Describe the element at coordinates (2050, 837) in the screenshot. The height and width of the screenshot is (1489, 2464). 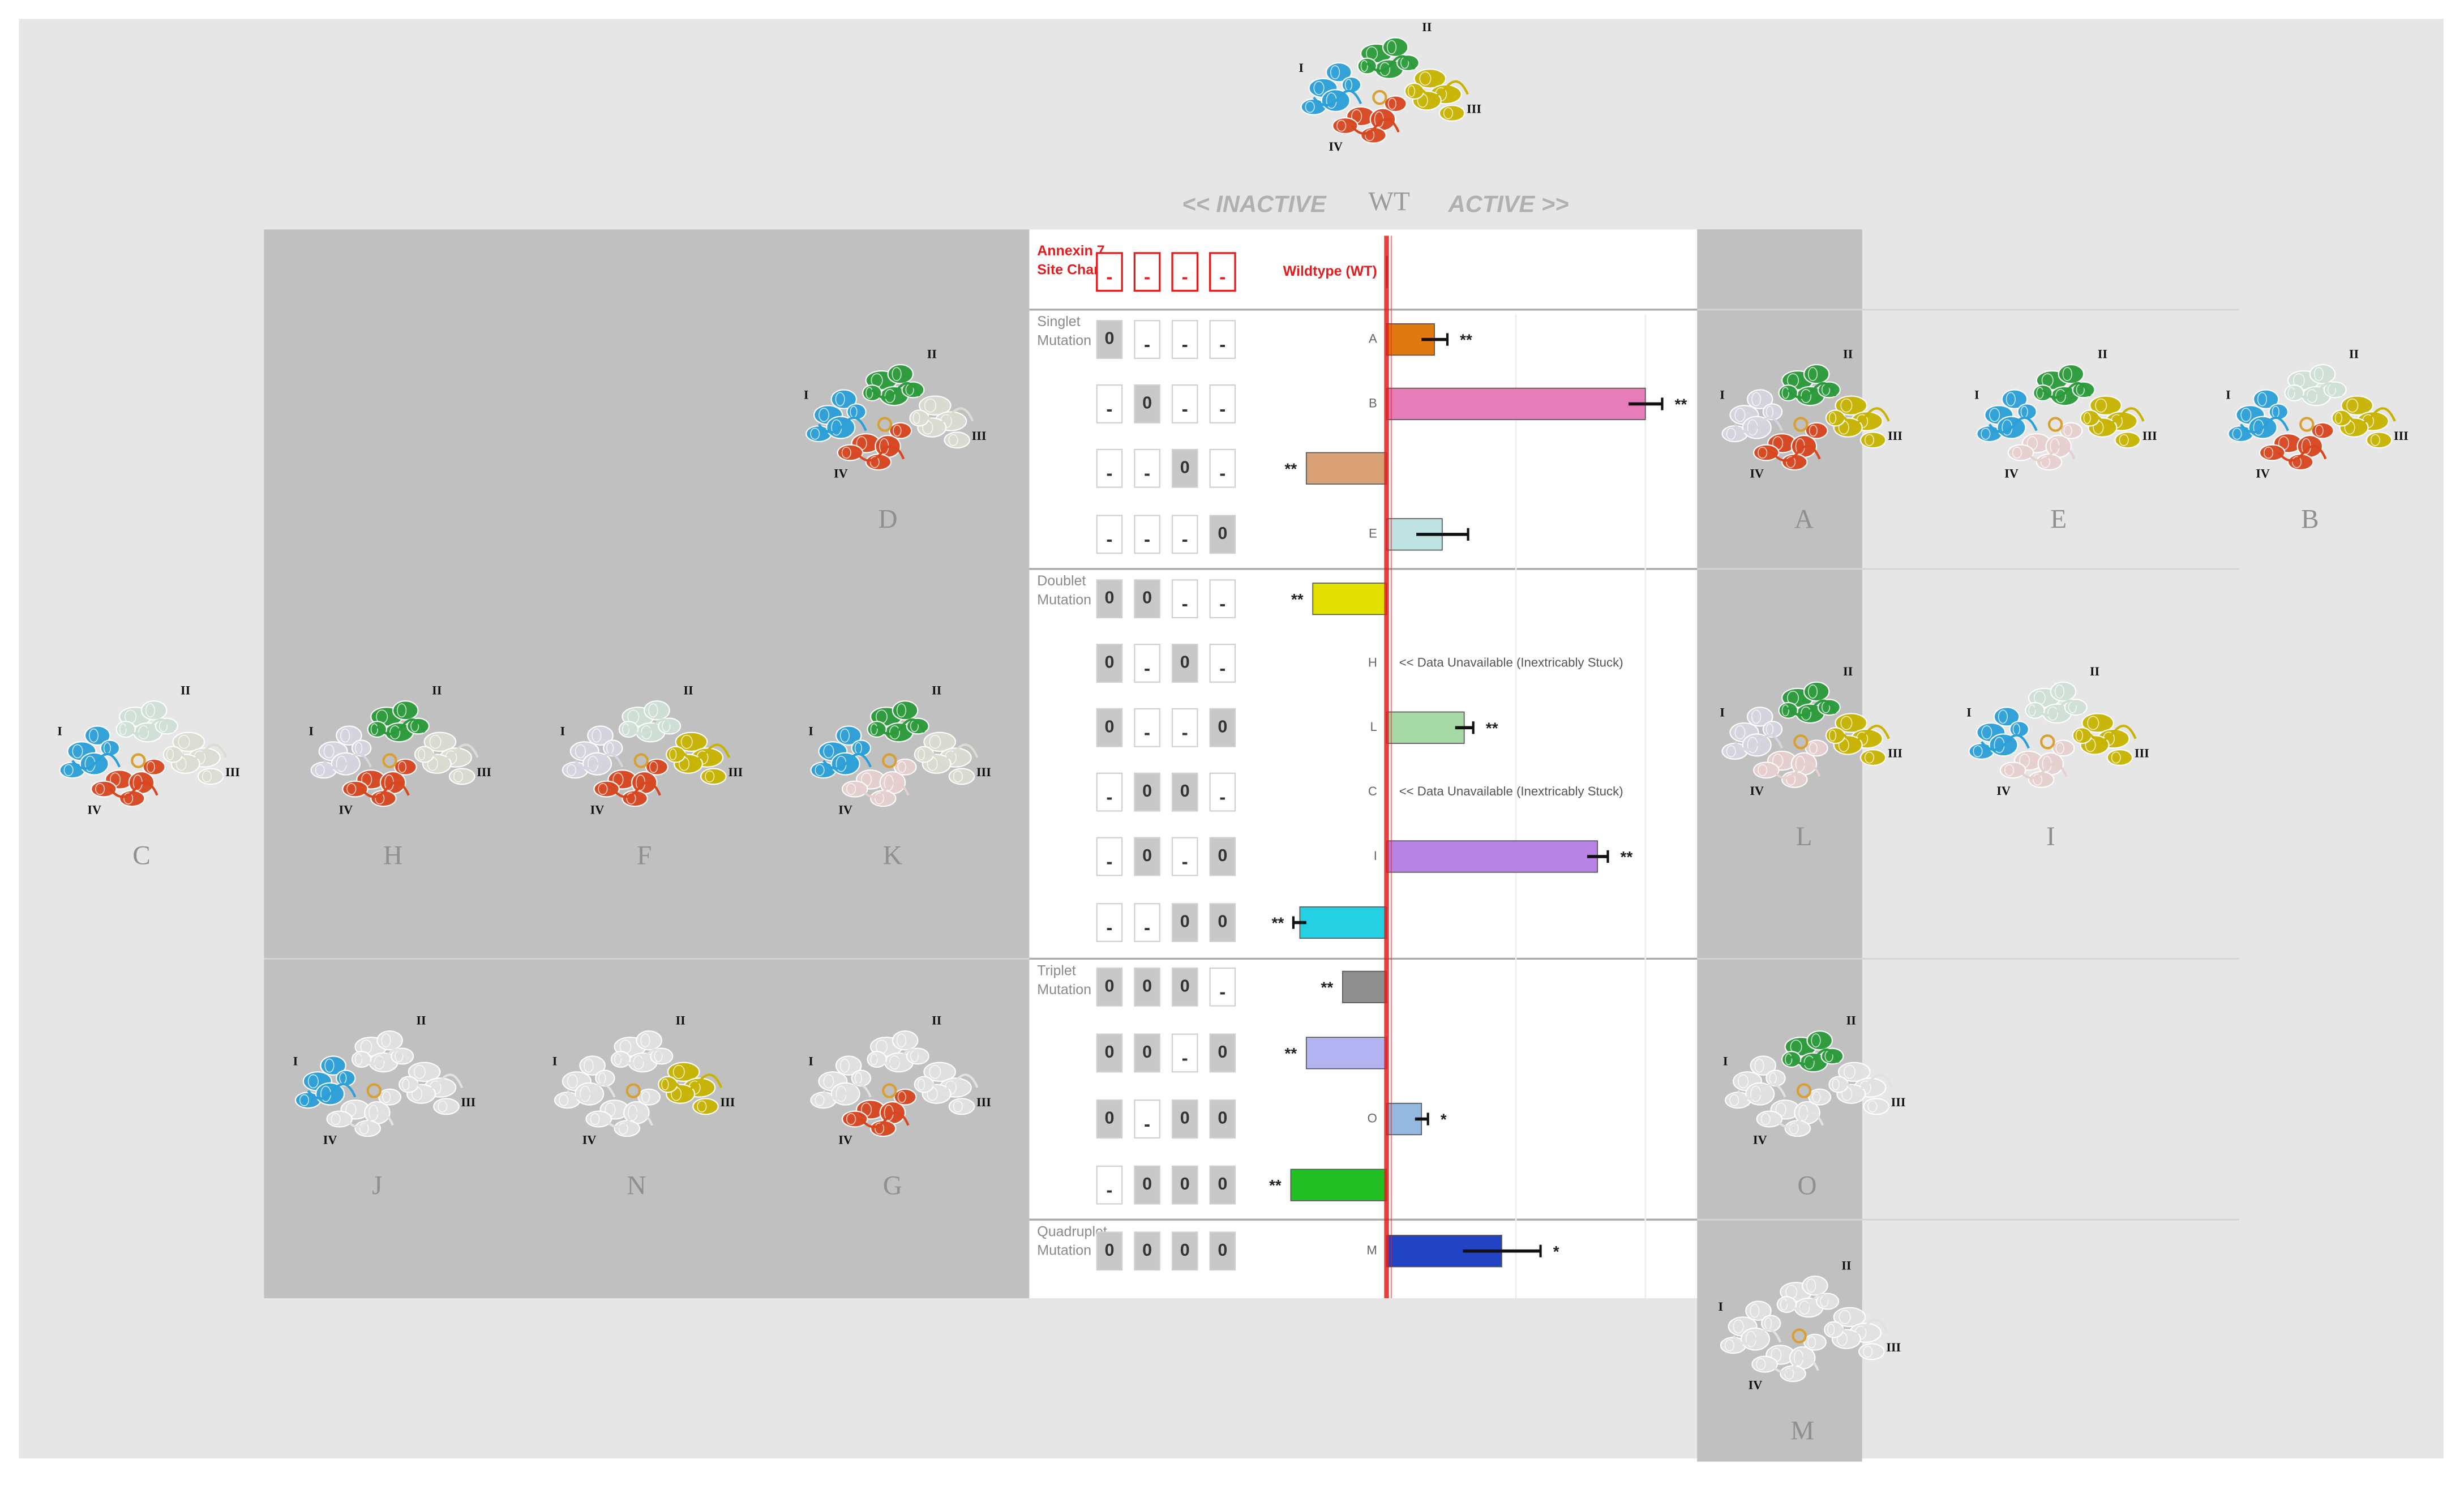
I see `structure-label: I` at that location.